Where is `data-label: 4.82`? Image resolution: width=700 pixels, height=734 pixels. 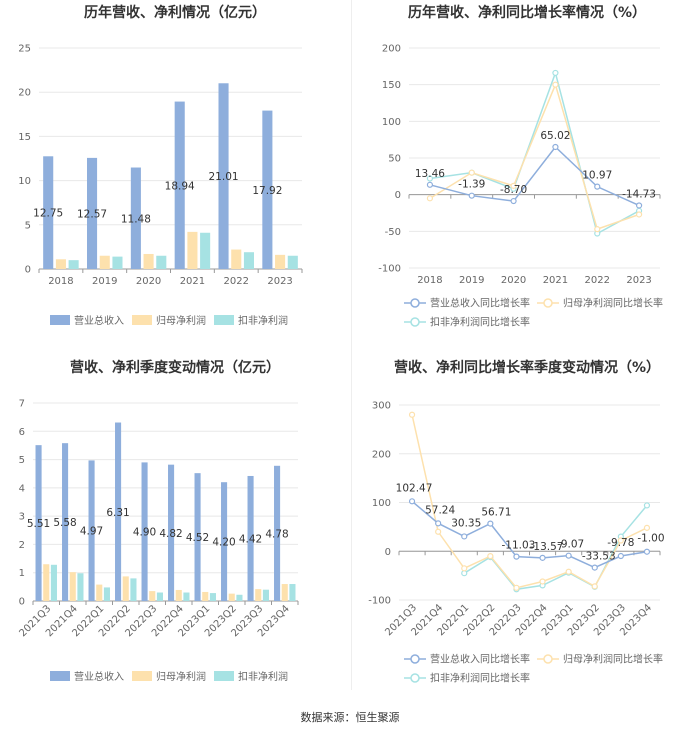
data-label: 4.82 is located at coordinates (170, 534).